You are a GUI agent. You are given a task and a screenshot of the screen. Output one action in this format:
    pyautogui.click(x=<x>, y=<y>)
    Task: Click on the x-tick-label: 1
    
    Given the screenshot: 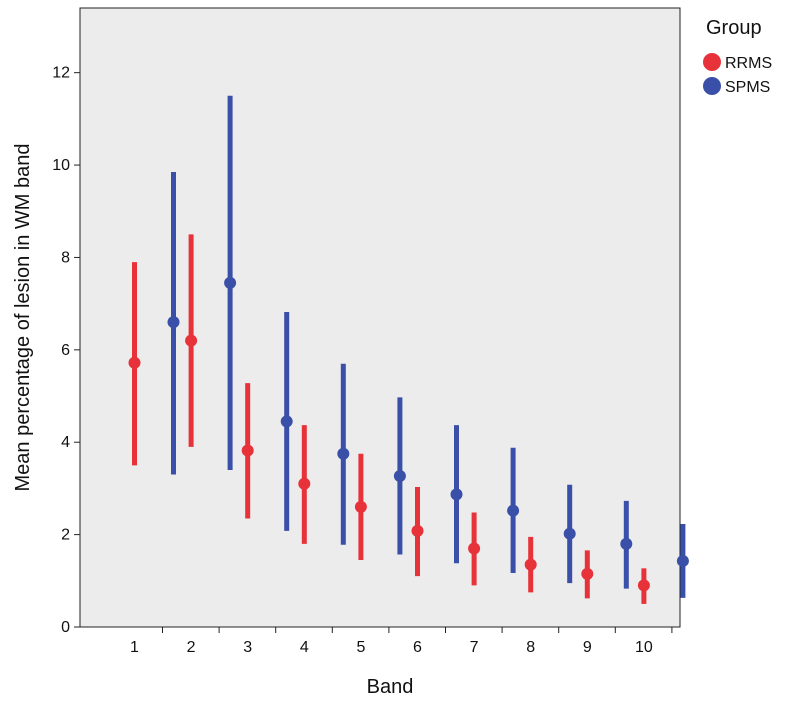 What is the action you would take?
    pyautogui.click(x=134, y=647)
    